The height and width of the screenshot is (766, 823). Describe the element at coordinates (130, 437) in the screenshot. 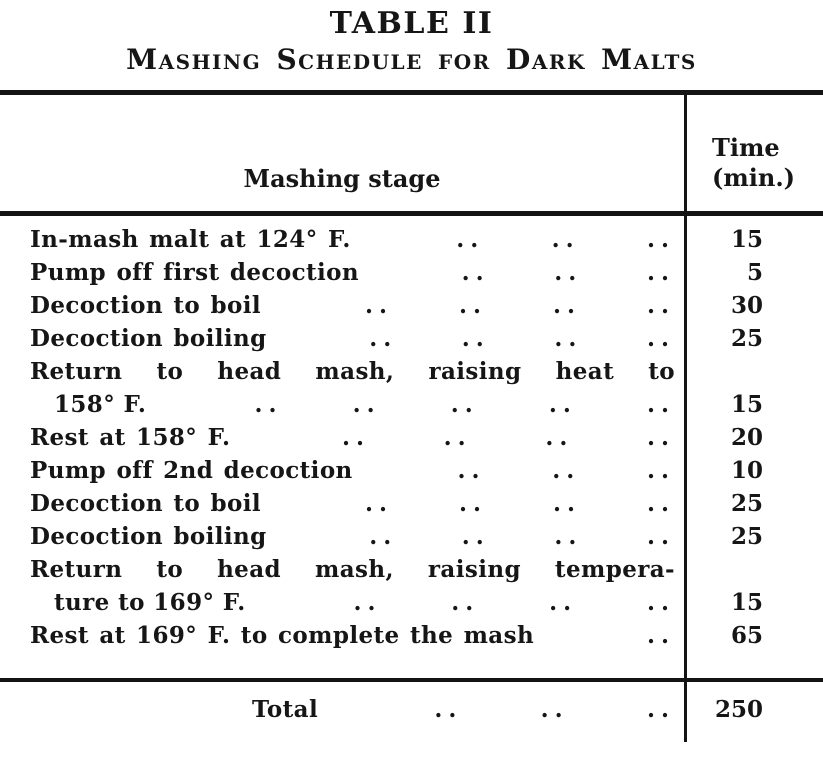

I see `stage-label: Rest at 158° F.` at that location.